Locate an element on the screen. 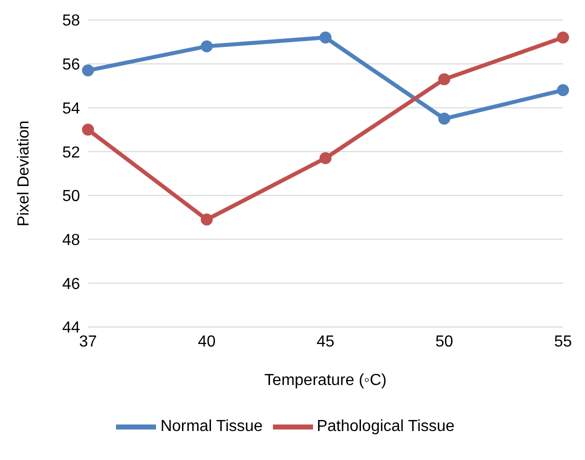  y-tick-label: 44 is located at coordinates (71, 328).